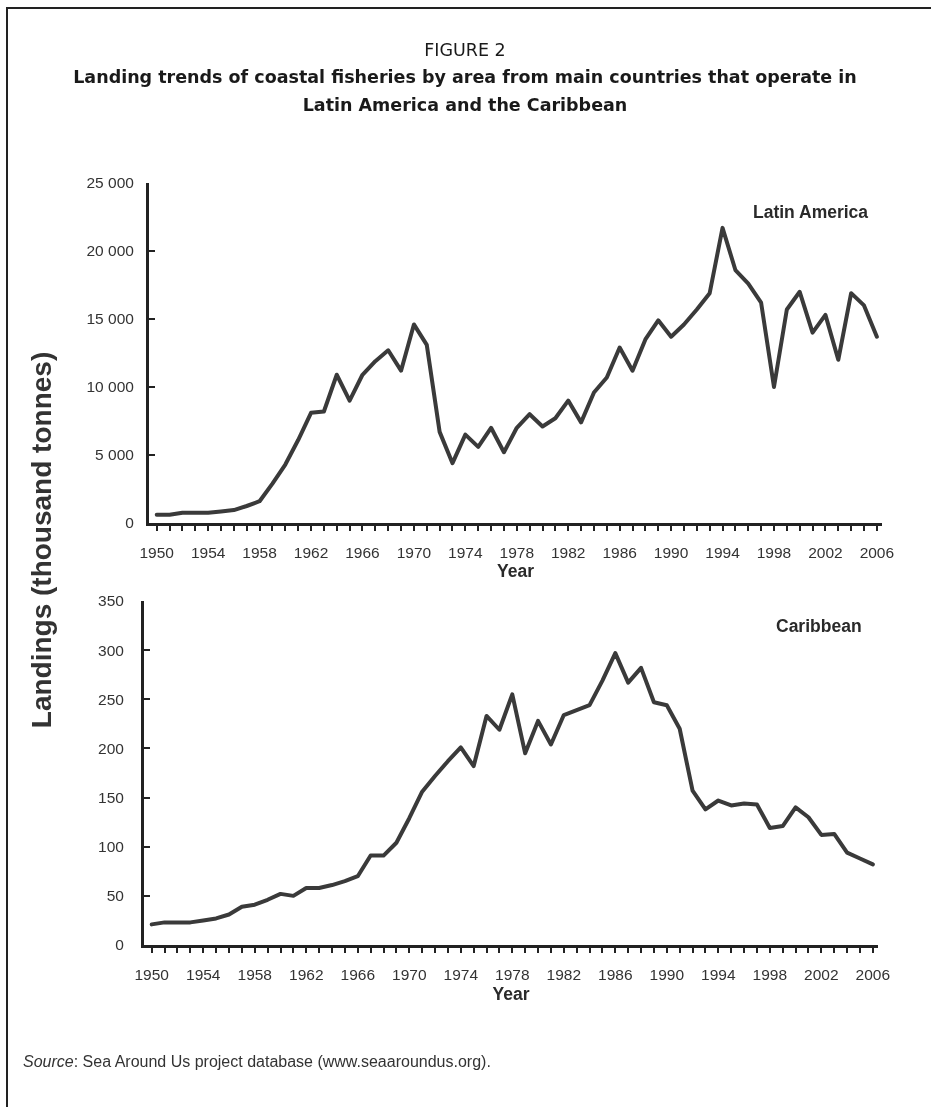  I want to click on y-tick-label: 15 000, so click(110, 319).